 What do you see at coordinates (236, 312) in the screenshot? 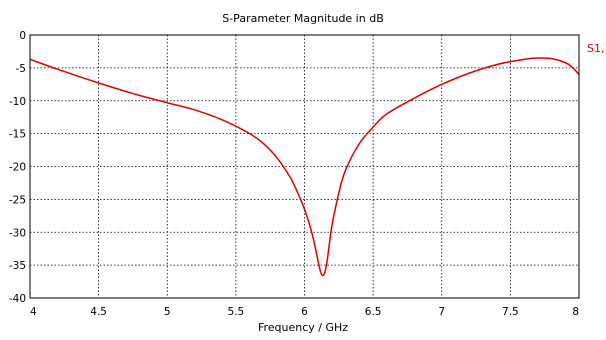
I see `x-tick-label: 5.5` at bounding box center [236, 312].